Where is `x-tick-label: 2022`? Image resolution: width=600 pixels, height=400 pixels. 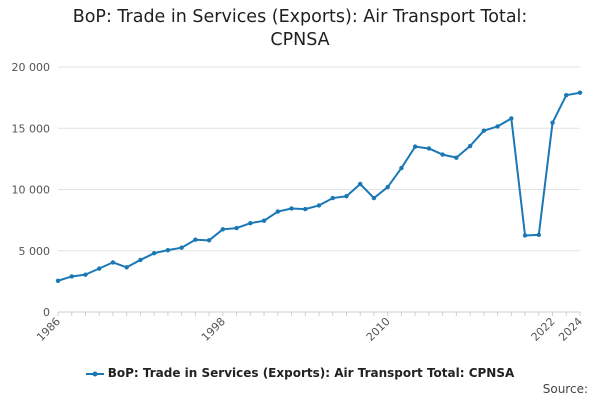 x-tick-label: 2022 is located at coordinates (543, 329).